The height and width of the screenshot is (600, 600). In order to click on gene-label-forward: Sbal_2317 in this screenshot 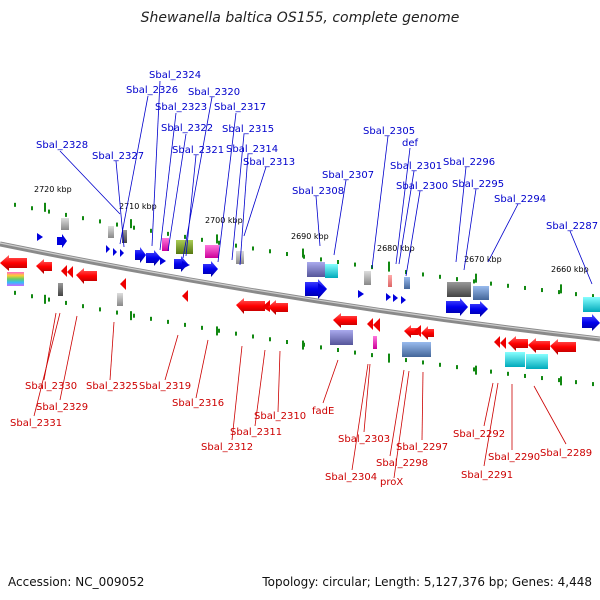, I will do `click(240, 107)`.